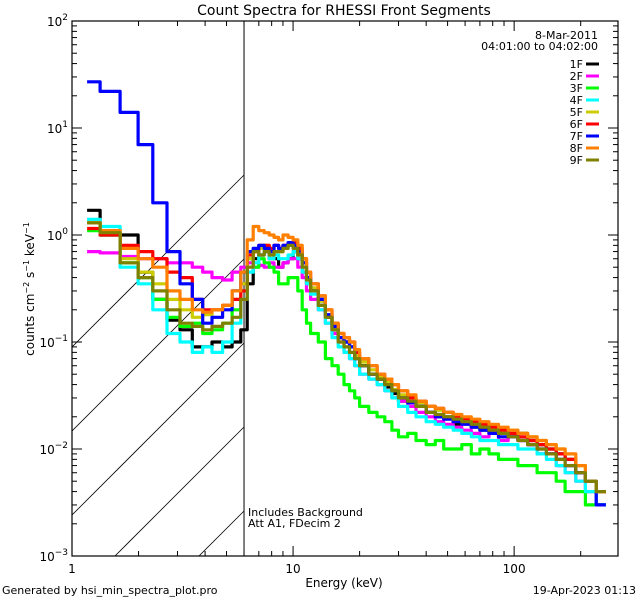 This screenshot has height=600, width=640. I want to click on legend-label: 9F, so click(576, 160).